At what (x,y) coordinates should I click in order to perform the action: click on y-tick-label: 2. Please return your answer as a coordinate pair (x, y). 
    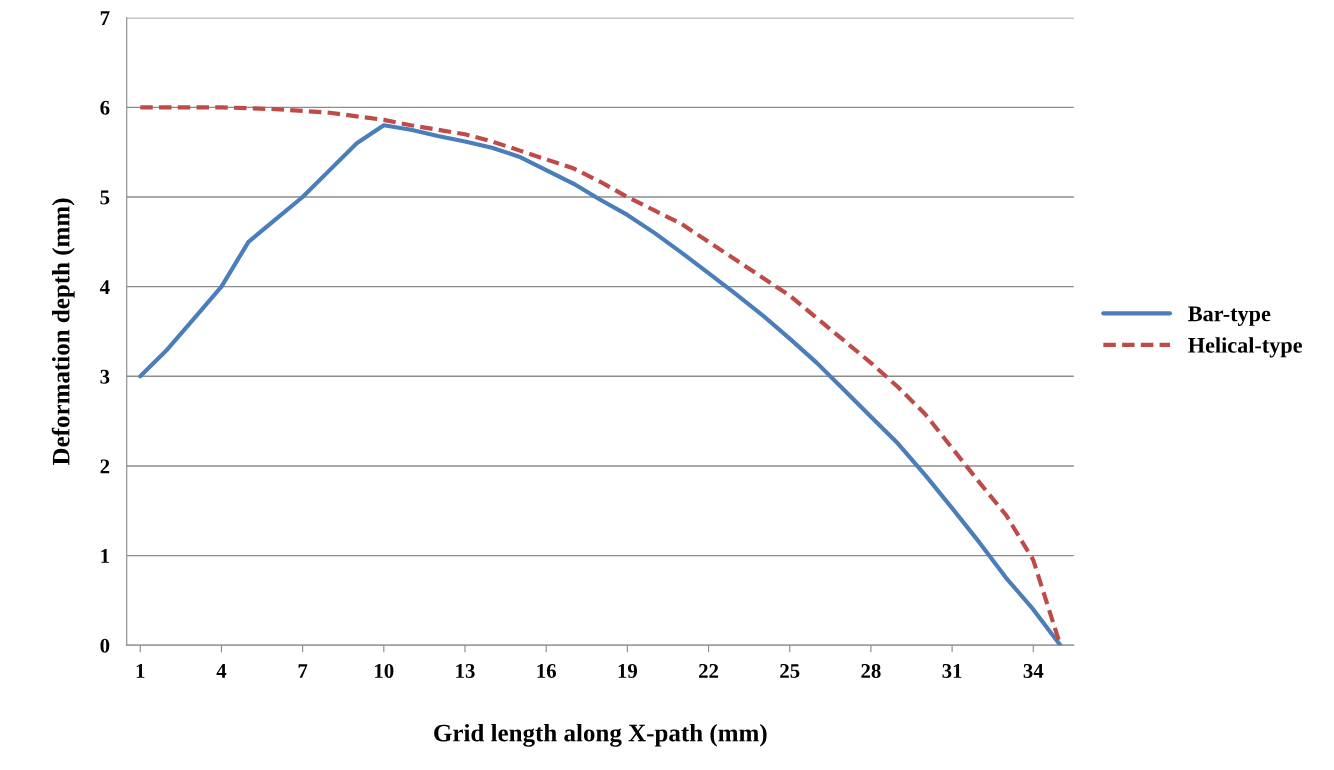
    Looking at the image, I should click on (105, 466).